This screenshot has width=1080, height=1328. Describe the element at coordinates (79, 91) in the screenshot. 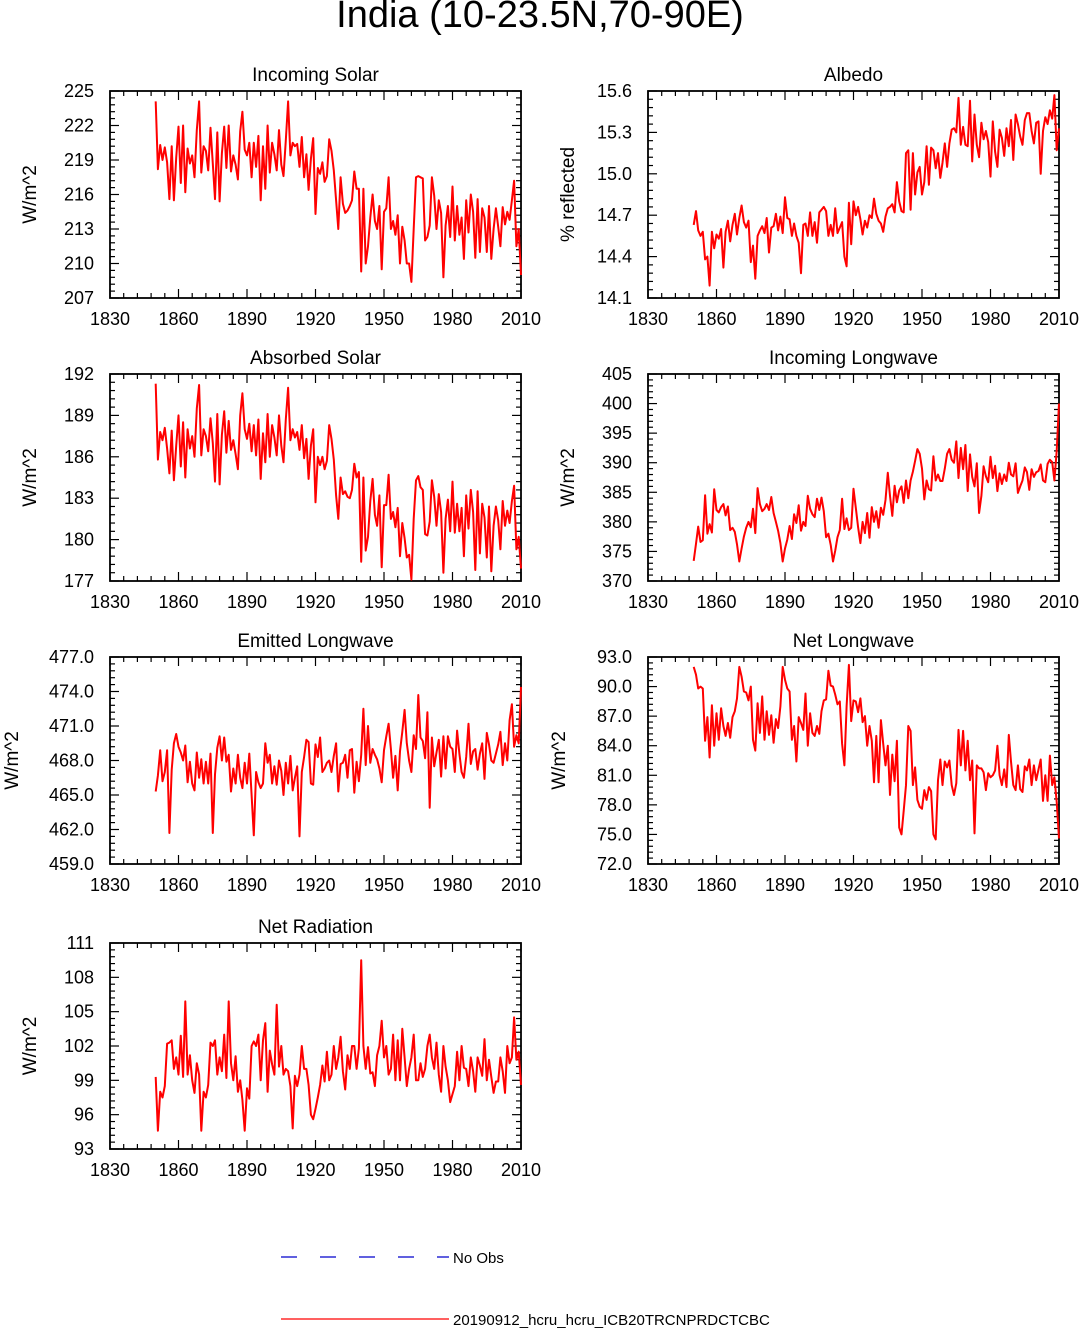

I see `y-tick-label: 225` at that location.